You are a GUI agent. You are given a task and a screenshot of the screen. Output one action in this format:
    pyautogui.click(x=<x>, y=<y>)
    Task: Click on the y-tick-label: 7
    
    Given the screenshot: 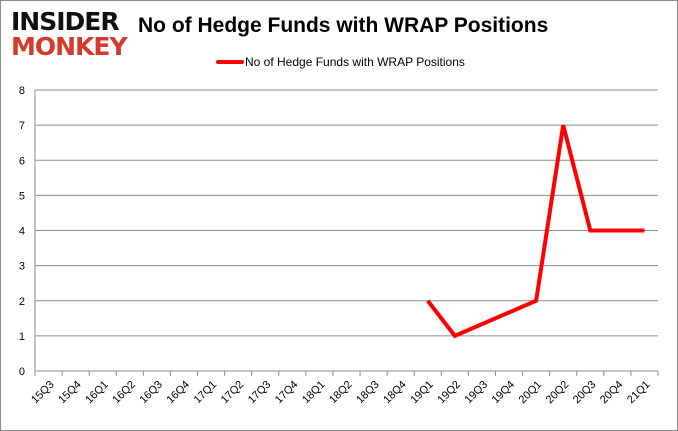 What is the action you would take?
    pyautogui.click(x=22, y=126)
    